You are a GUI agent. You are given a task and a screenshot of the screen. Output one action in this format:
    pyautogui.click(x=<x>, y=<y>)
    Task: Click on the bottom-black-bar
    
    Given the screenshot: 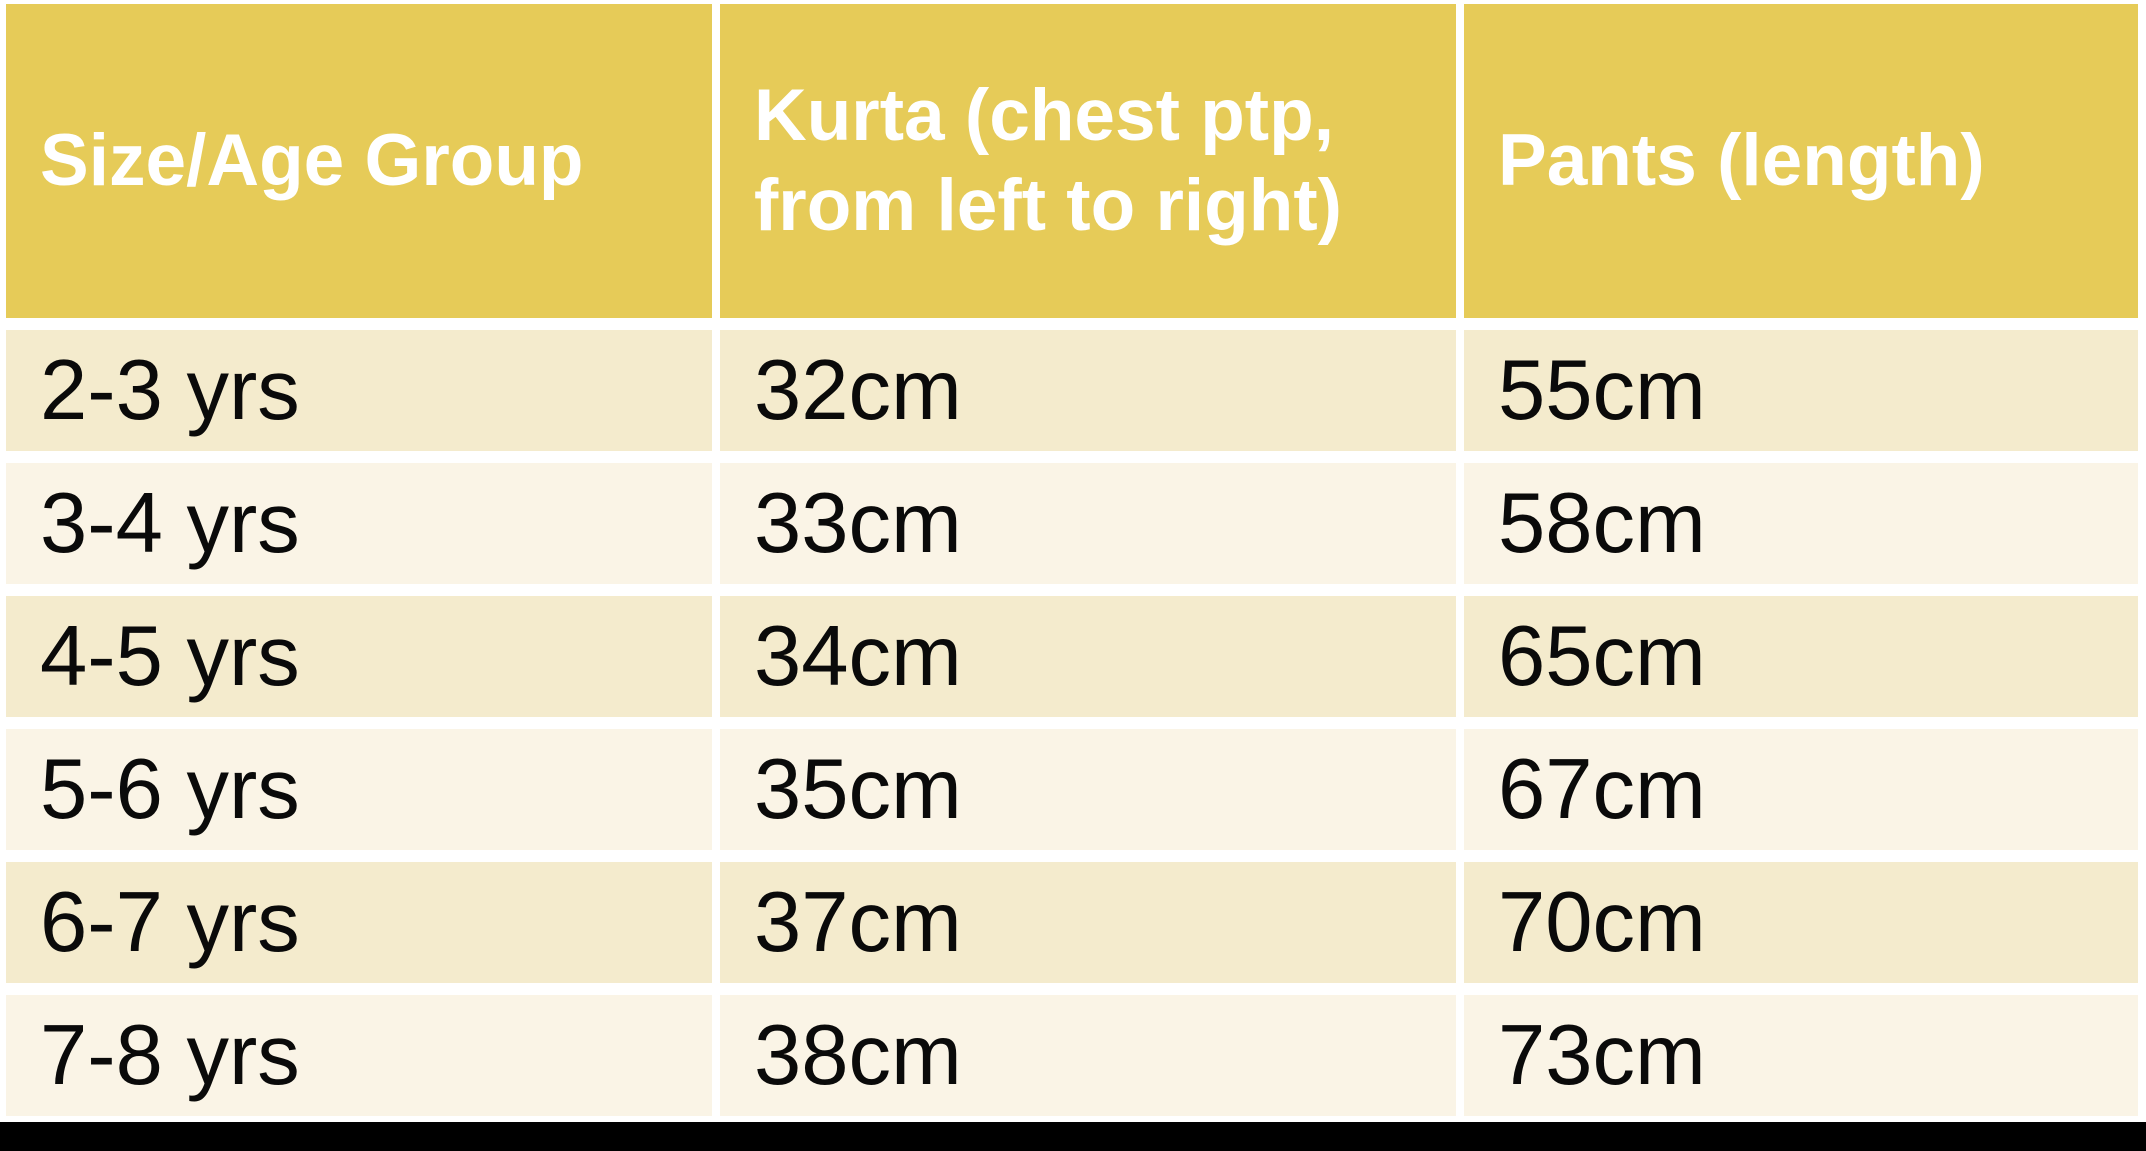 What is the action you would take?
    pyautogui.click(x=1073, y=1136)
    